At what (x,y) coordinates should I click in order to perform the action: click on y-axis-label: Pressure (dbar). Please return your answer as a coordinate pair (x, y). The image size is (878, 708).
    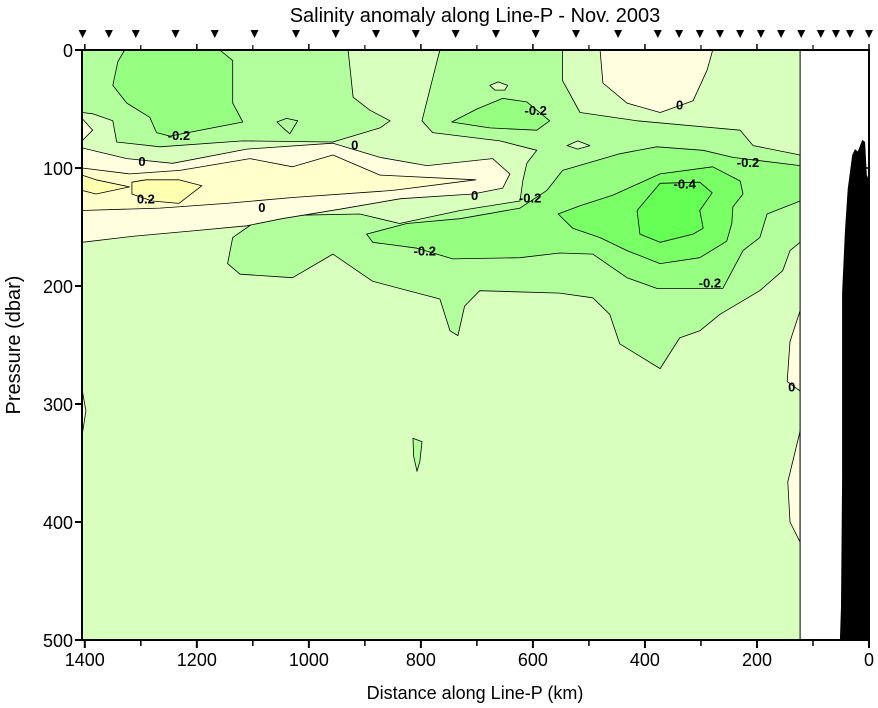
    Looking at the image, I should click on (14, 345).